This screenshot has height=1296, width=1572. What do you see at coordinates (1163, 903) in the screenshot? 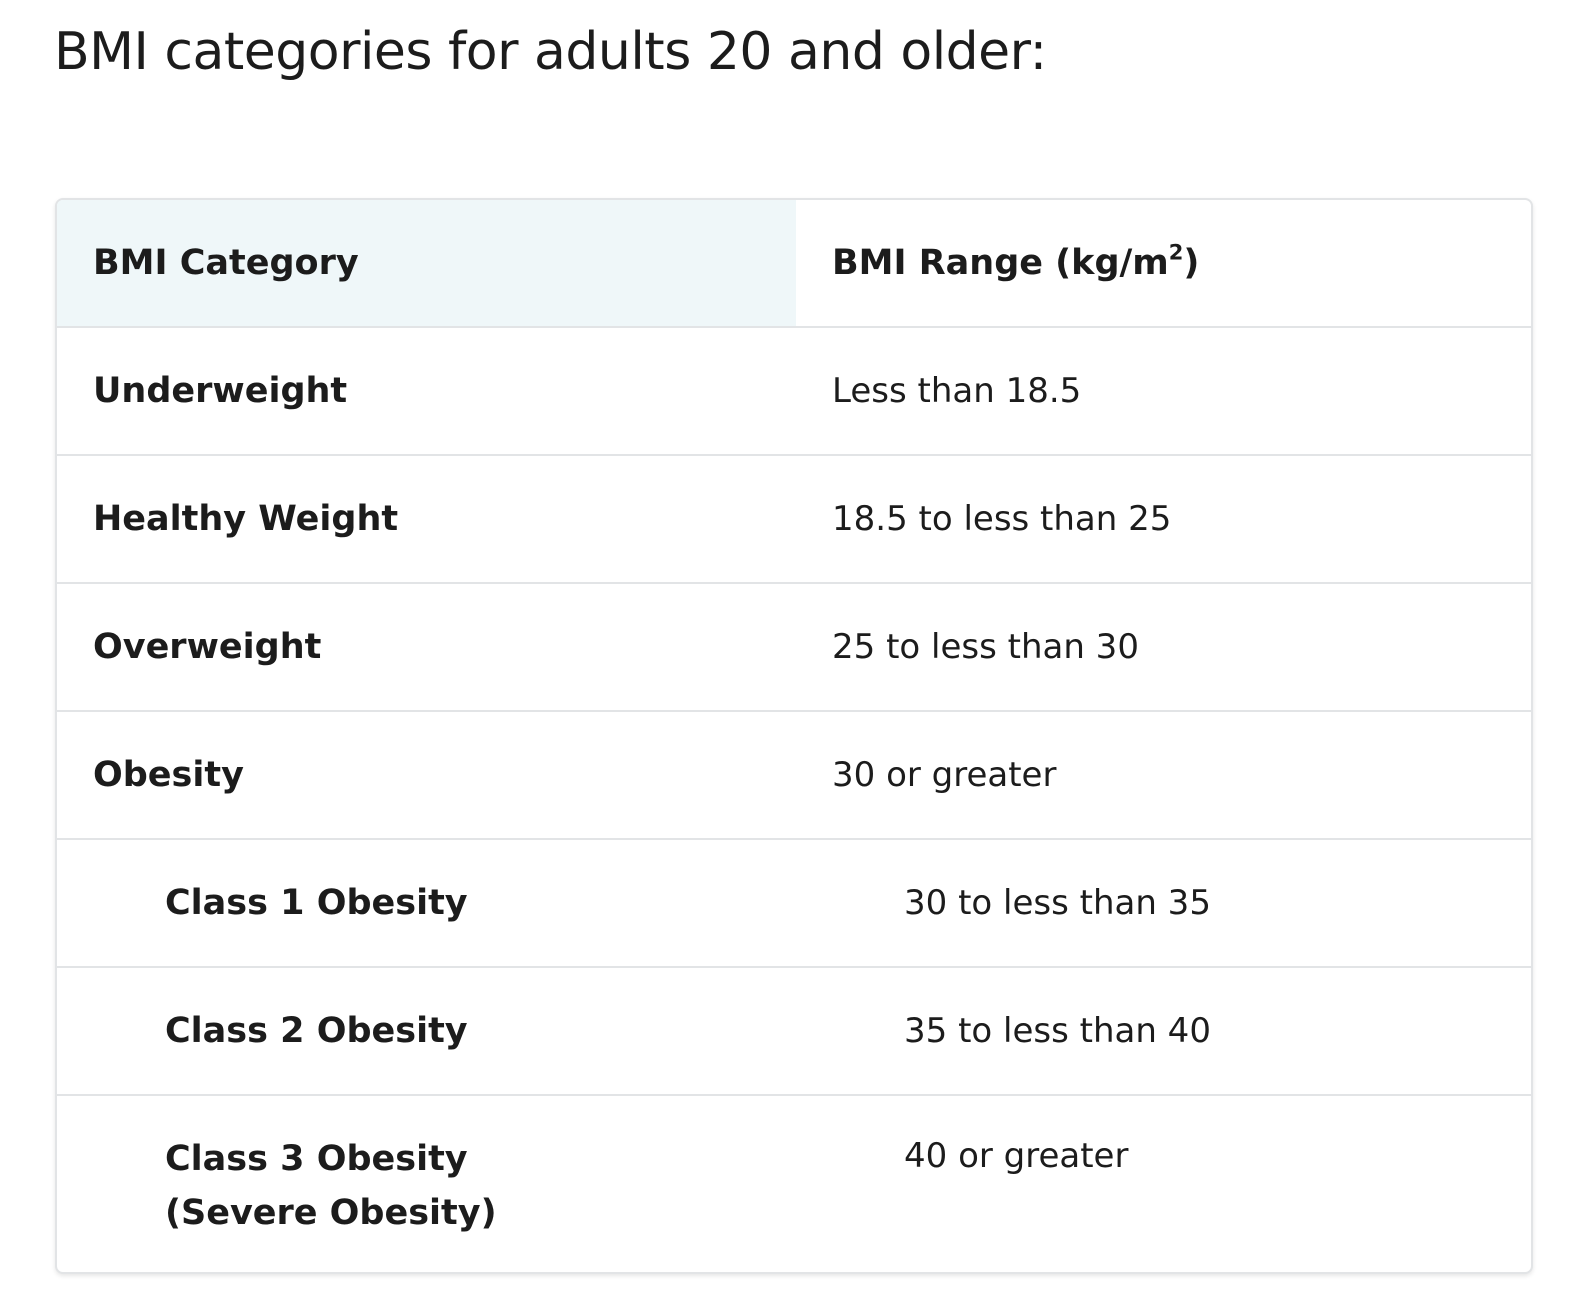
I see `range-cell: 30 to less than 35` at bounding box center [1163, 903].